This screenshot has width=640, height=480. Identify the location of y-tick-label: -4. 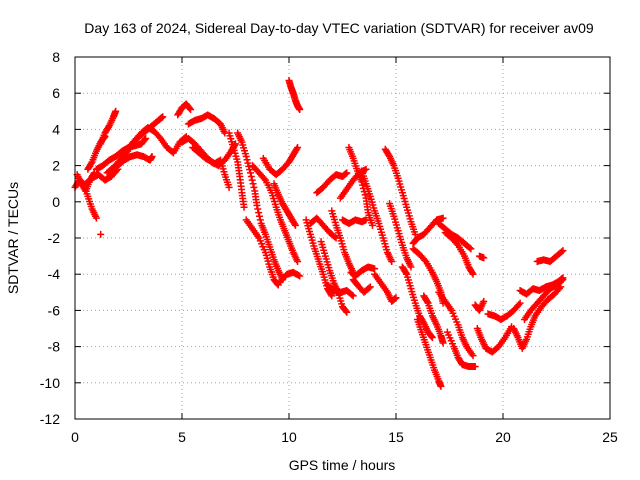
(54, 274).